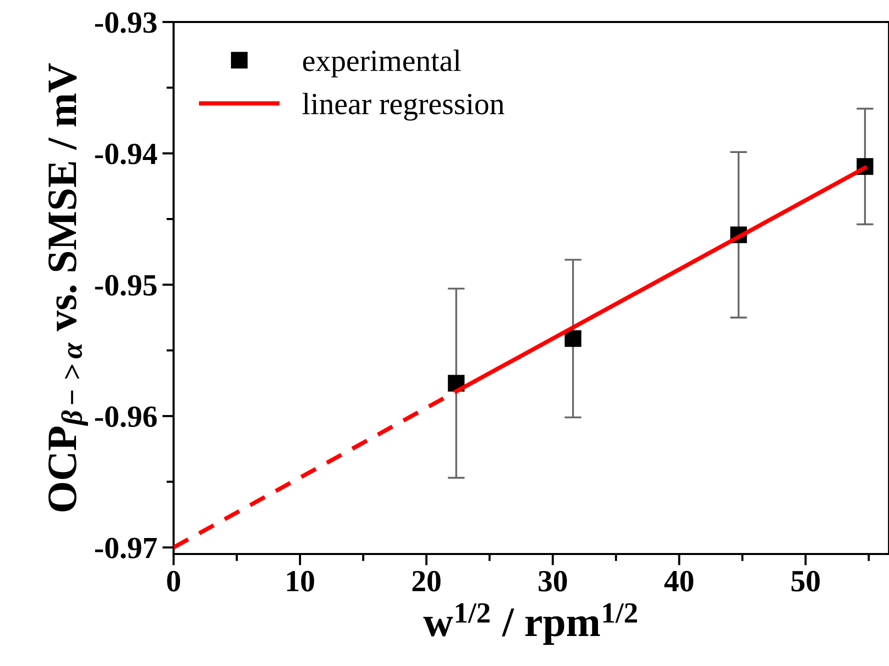 The width and height of the screenshot is (889, 666). I want to click on y-tick-label: -0.95, so click(126, 285).